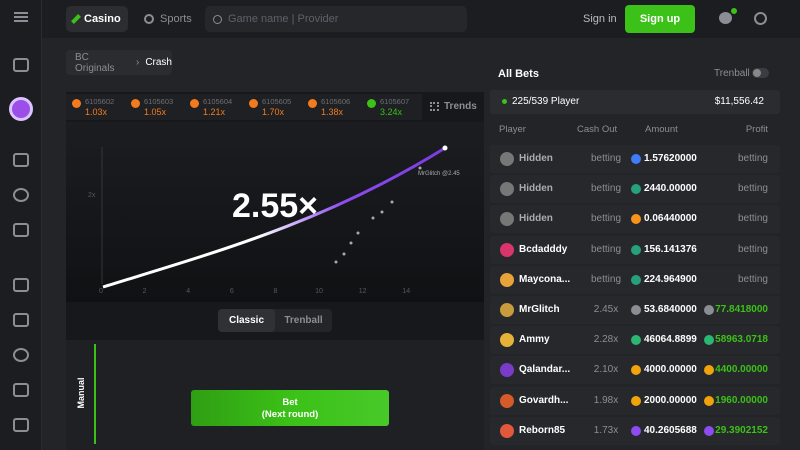 The image size is (800, 450). I want to click on sidebar, so click(21, 225).